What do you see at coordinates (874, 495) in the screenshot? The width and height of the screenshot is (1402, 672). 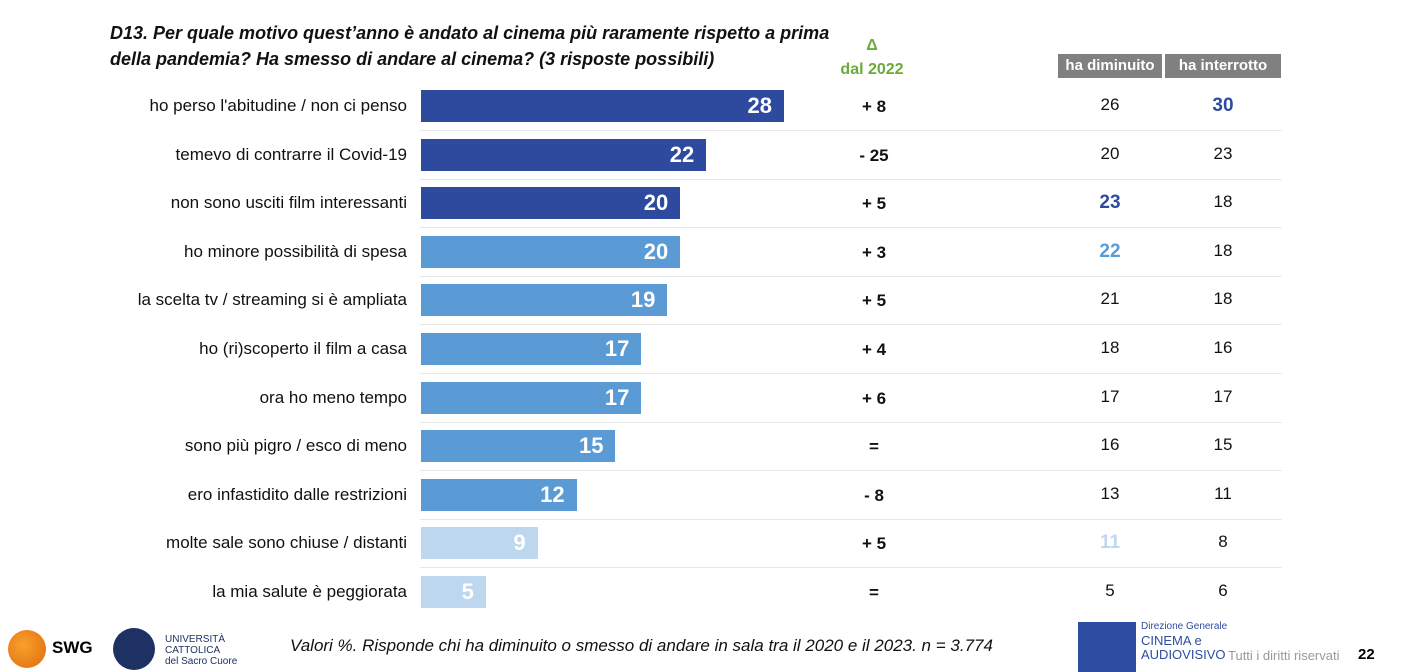 I see `delta-value: - 8` at bounding box center [874, 495].